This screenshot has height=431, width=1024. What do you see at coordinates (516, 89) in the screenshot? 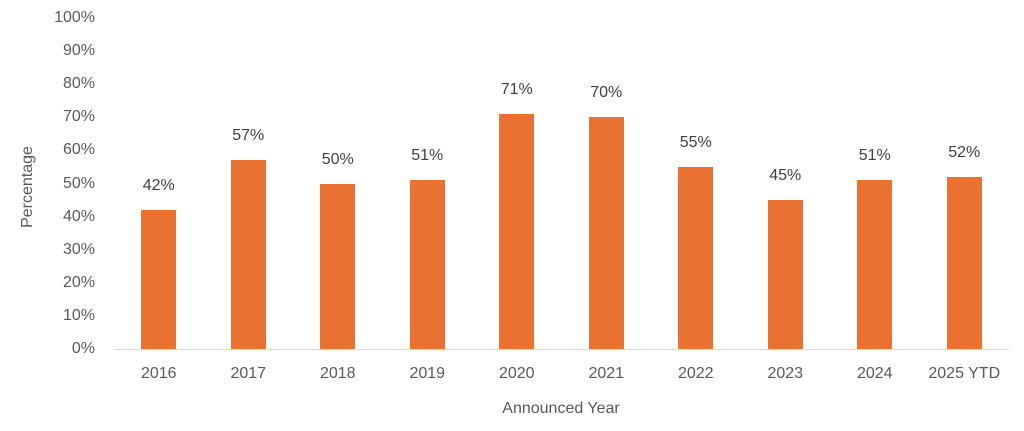
I see `data-label: 71%` at bounding box center [516, 89].